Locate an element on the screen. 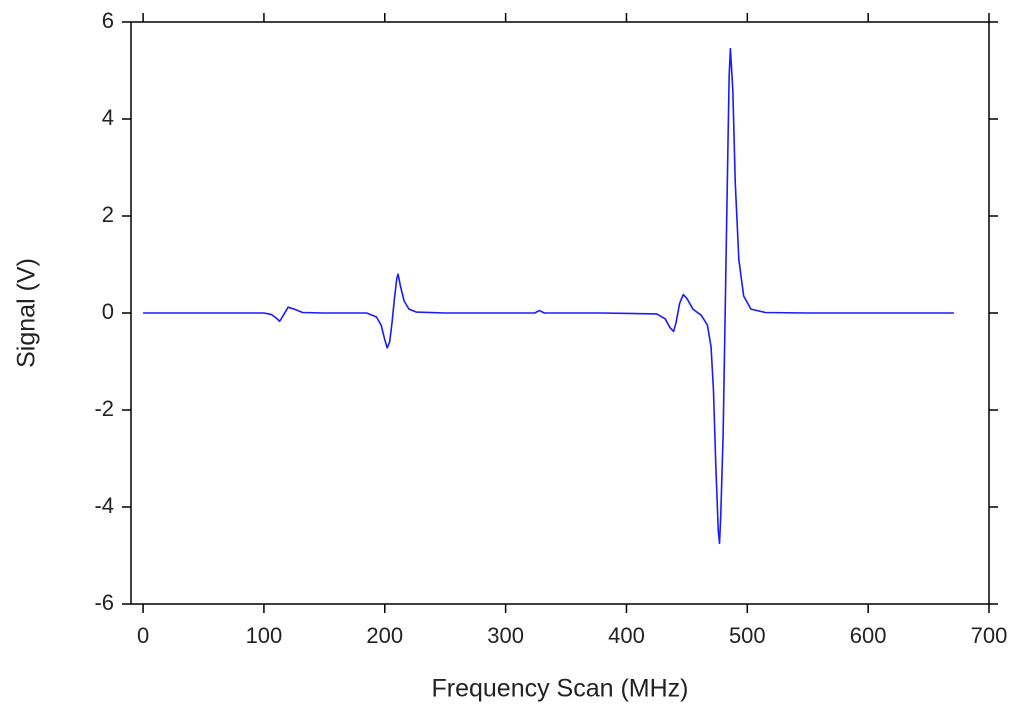 The width and height of the screenshot is (1024, 723). y-axis-title: Signal (V) is located at coordinates (27, 313).